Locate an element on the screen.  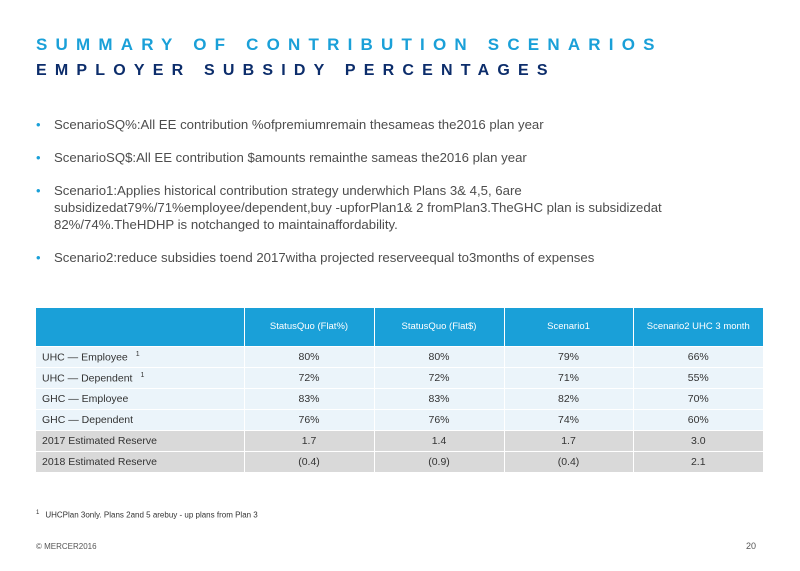
row-label: GHC — Employee is located at coordinates (140, 399).